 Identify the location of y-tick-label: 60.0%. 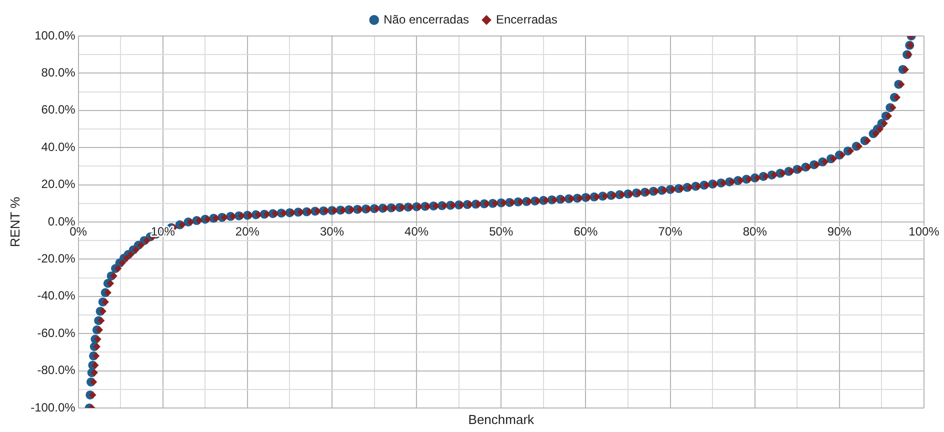
(58, 109).